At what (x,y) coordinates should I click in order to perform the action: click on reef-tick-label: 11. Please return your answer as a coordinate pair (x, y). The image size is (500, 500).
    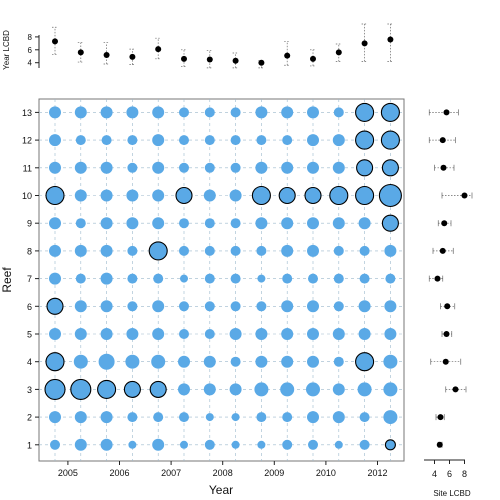
    Looking at the image, I should click on (27, 168).